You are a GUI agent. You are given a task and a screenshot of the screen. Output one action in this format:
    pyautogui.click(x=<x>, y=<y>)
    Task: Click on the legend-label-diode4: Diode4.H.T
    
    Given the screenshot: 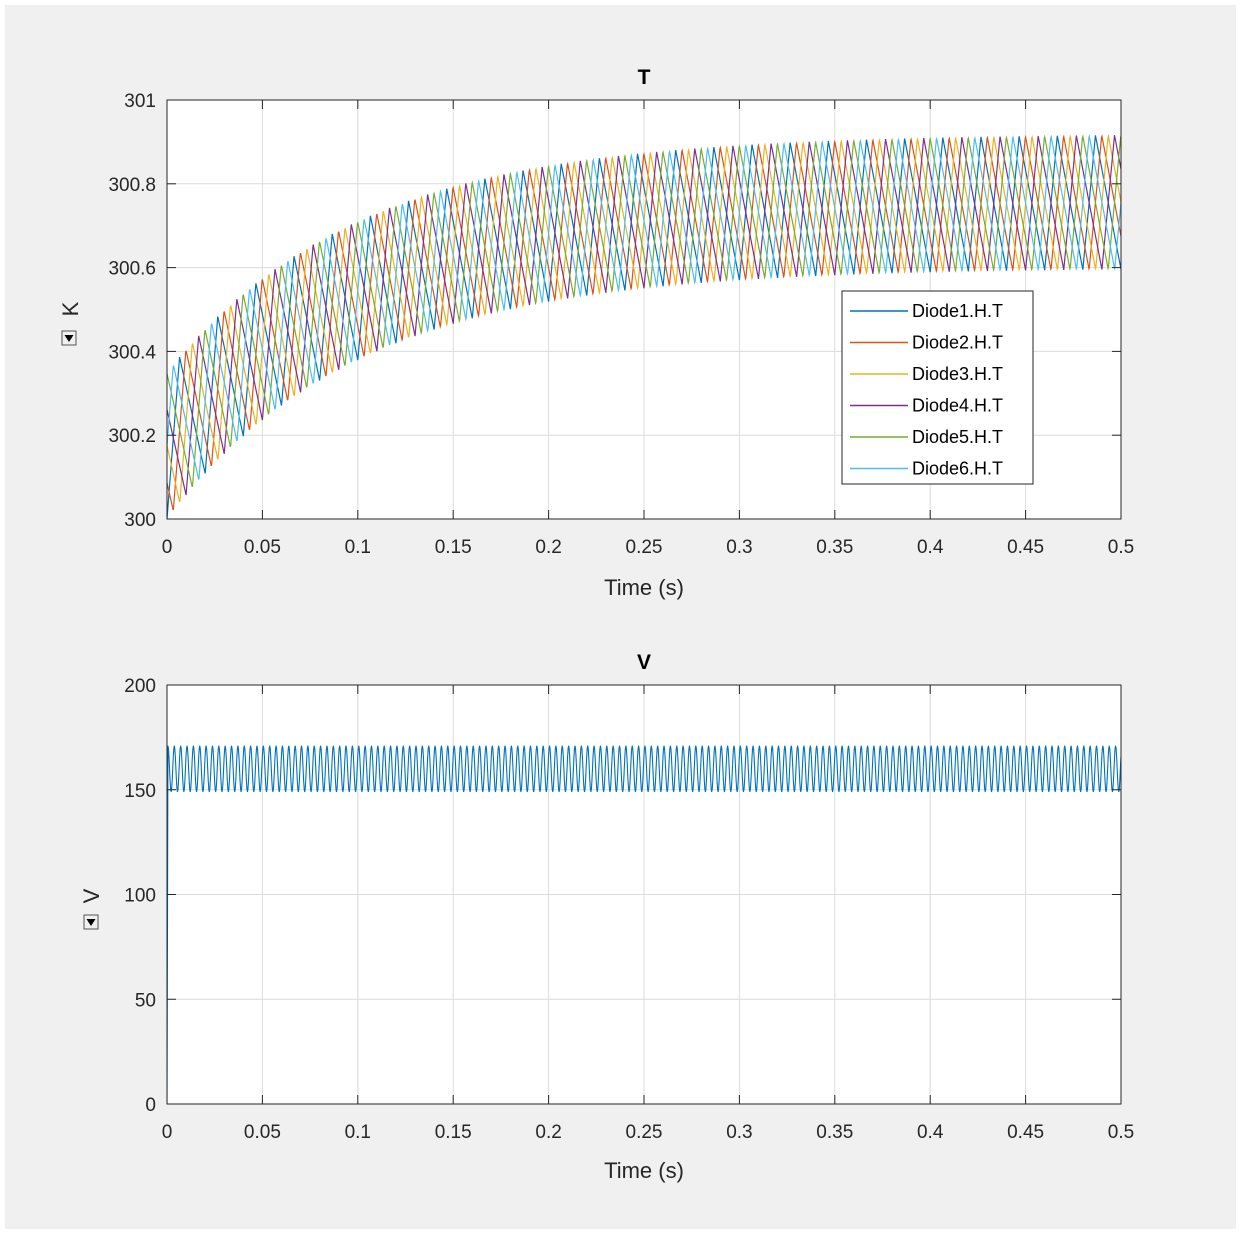 What is the action you would take?
    pyautogui.click(x=957, y=406)
    